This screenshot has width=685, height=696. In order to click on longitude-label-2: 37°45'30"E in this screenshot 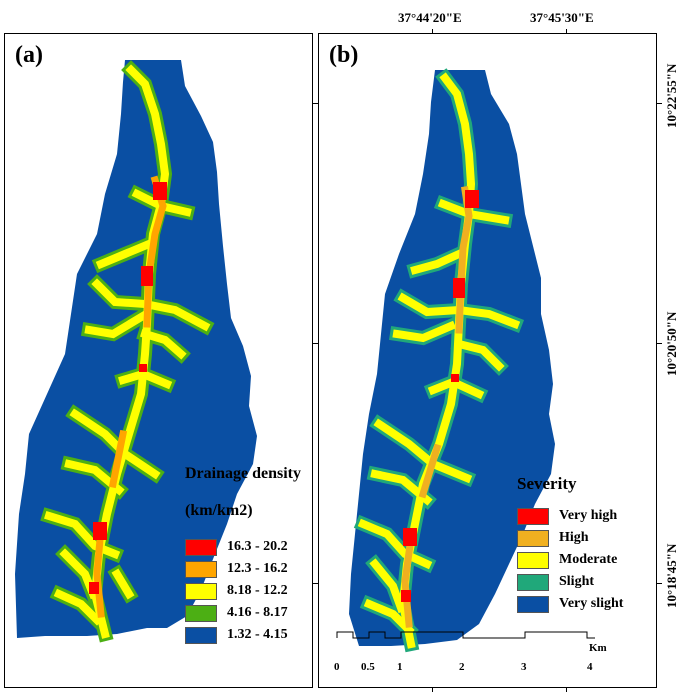, I will do `click(562, 17)`.